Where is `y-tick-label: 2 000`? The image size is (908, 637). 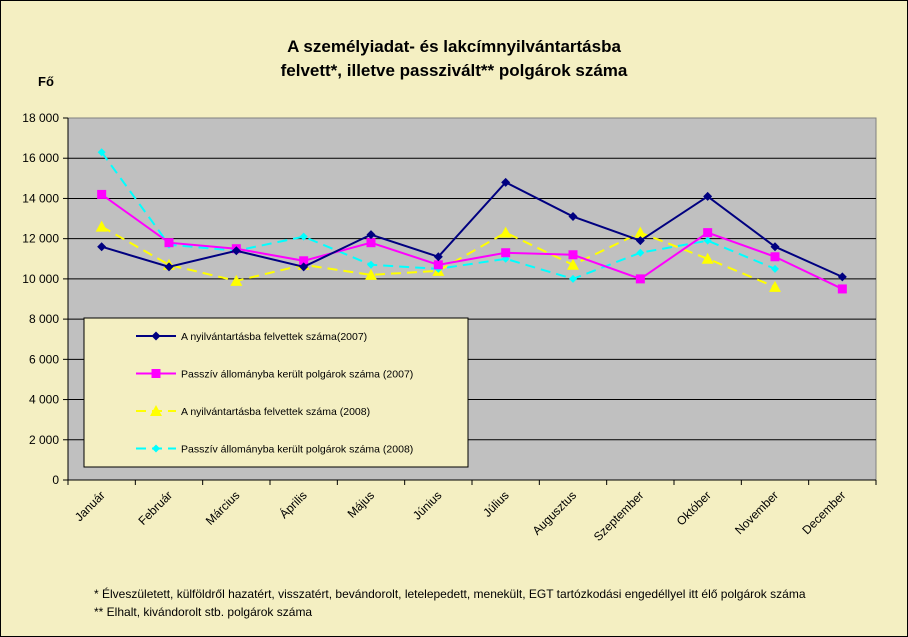
y-tick-label: 2 000 is located at coordinates (44, 440).